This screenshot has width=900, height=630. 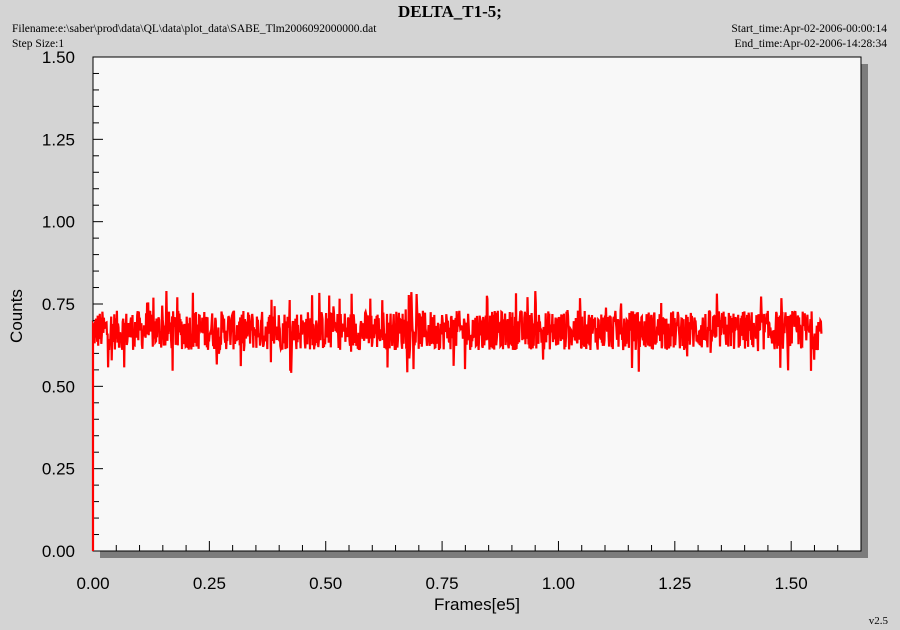 I want to click on x-axis-title: Frames[e5], so click(x=477, y=604).